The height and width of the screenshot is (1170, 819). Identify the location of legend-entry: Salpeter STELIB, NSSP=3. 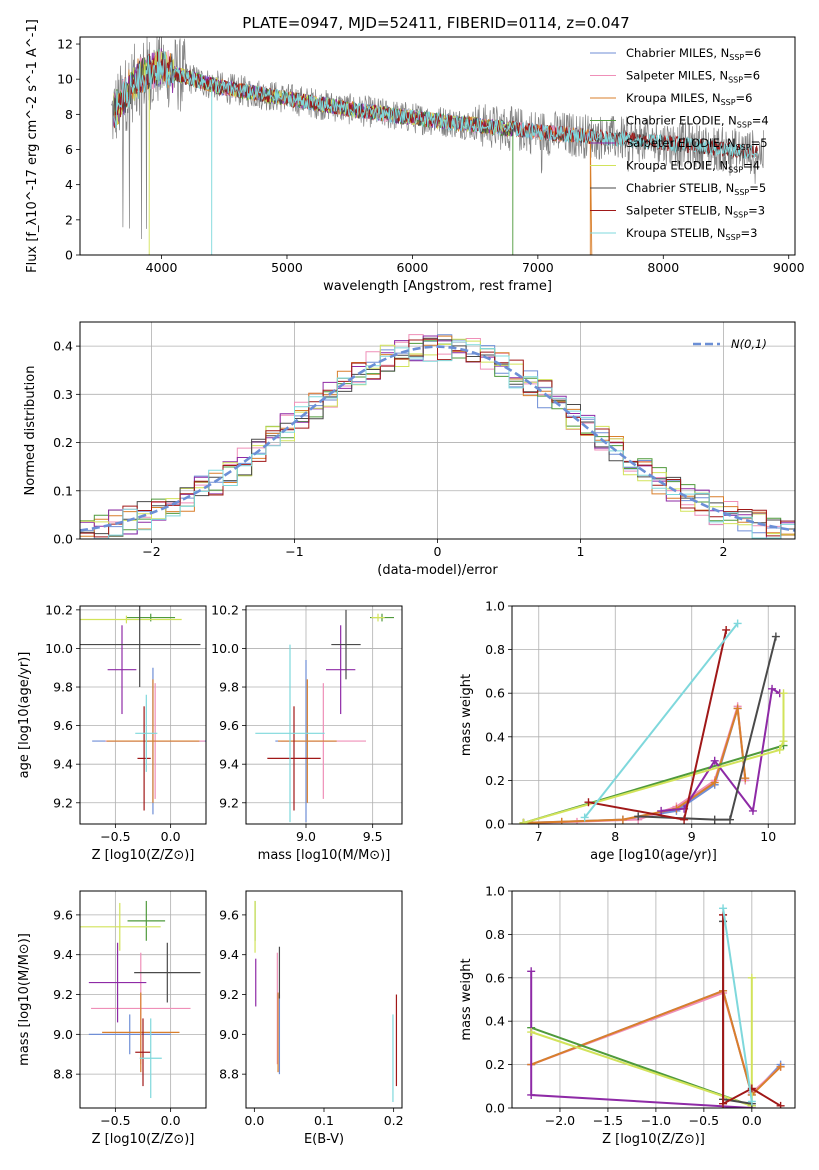
(695, 212).